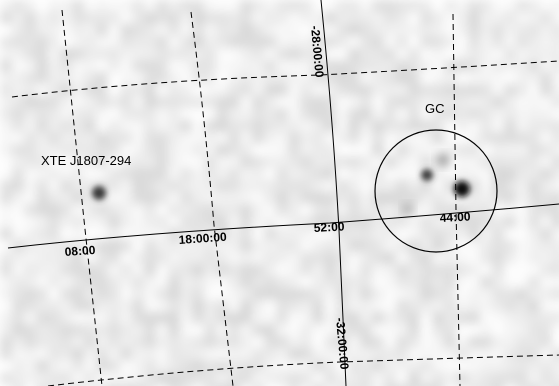 The width and height of the screenshot is (559, 386). I want to click on gc-region-circle, so click(436, 191).